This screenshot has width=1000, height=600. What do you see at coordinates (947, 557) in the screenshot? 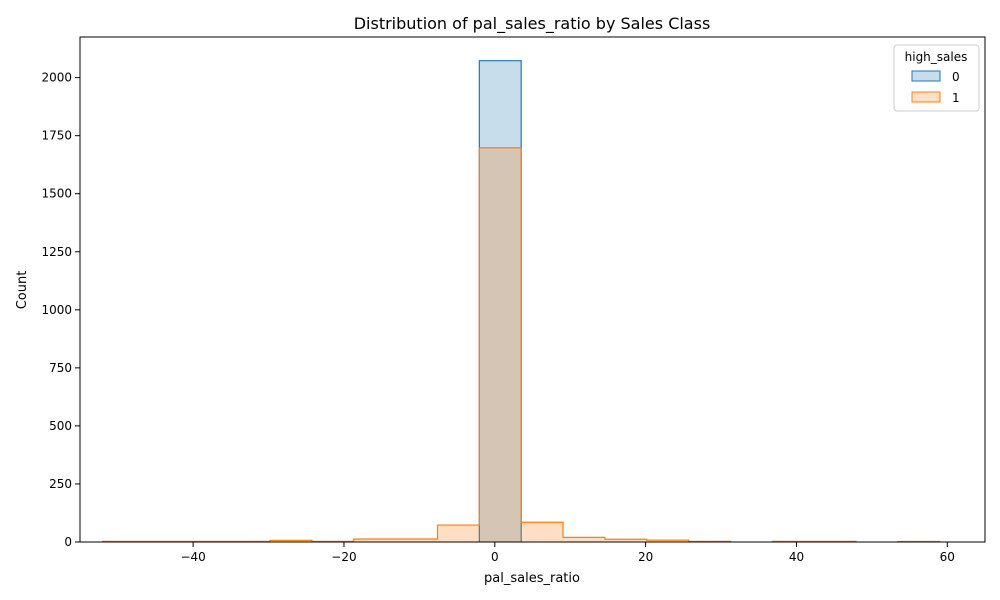
I see `x-tick-label: 60` at bounding box center [947, 557].